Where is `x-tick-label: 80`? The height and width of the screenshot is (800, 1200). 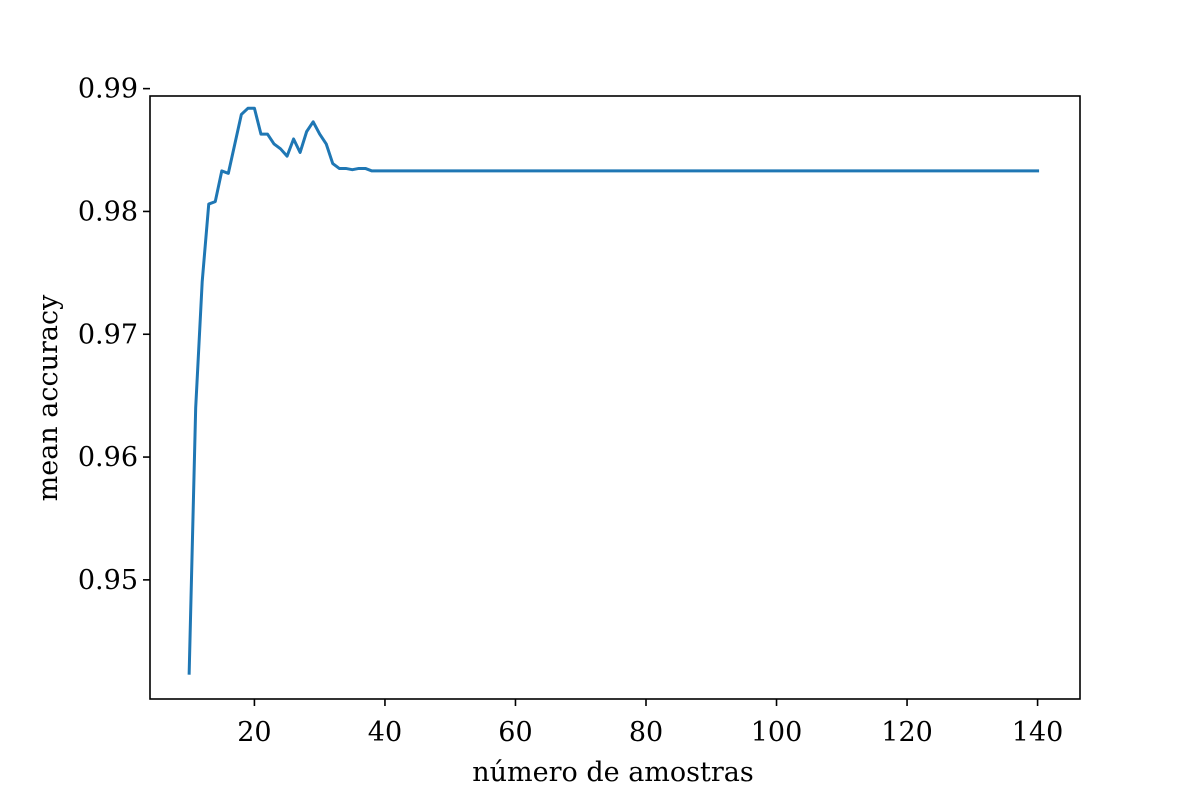
x-tick-label: 80 is located at coordinates (646, 732).